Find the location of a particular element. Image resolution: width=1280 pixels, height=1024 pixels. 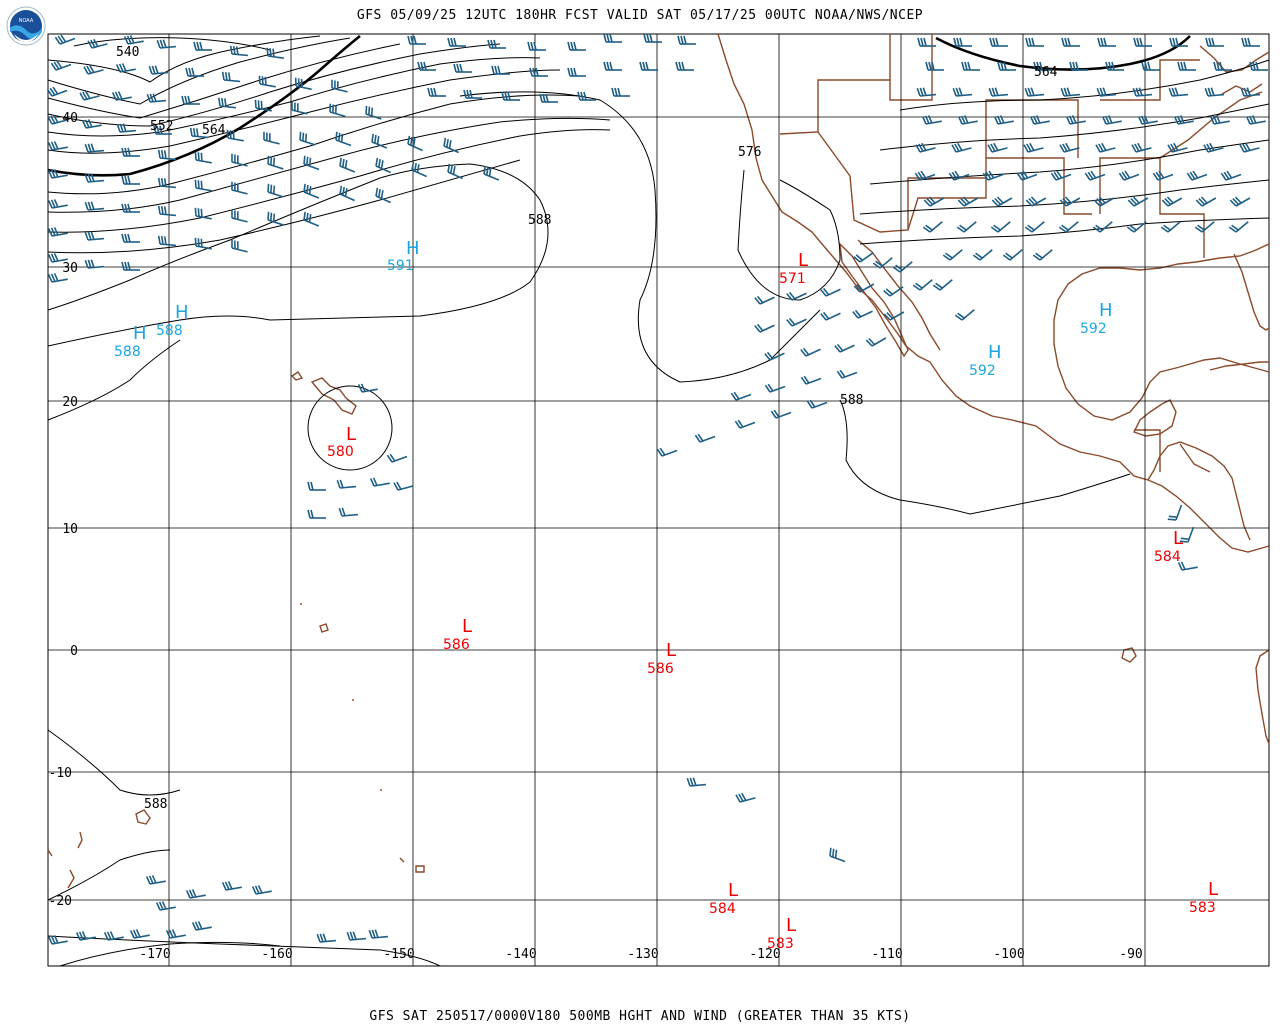

high-value: 591 is located at coordinates (400, 266).